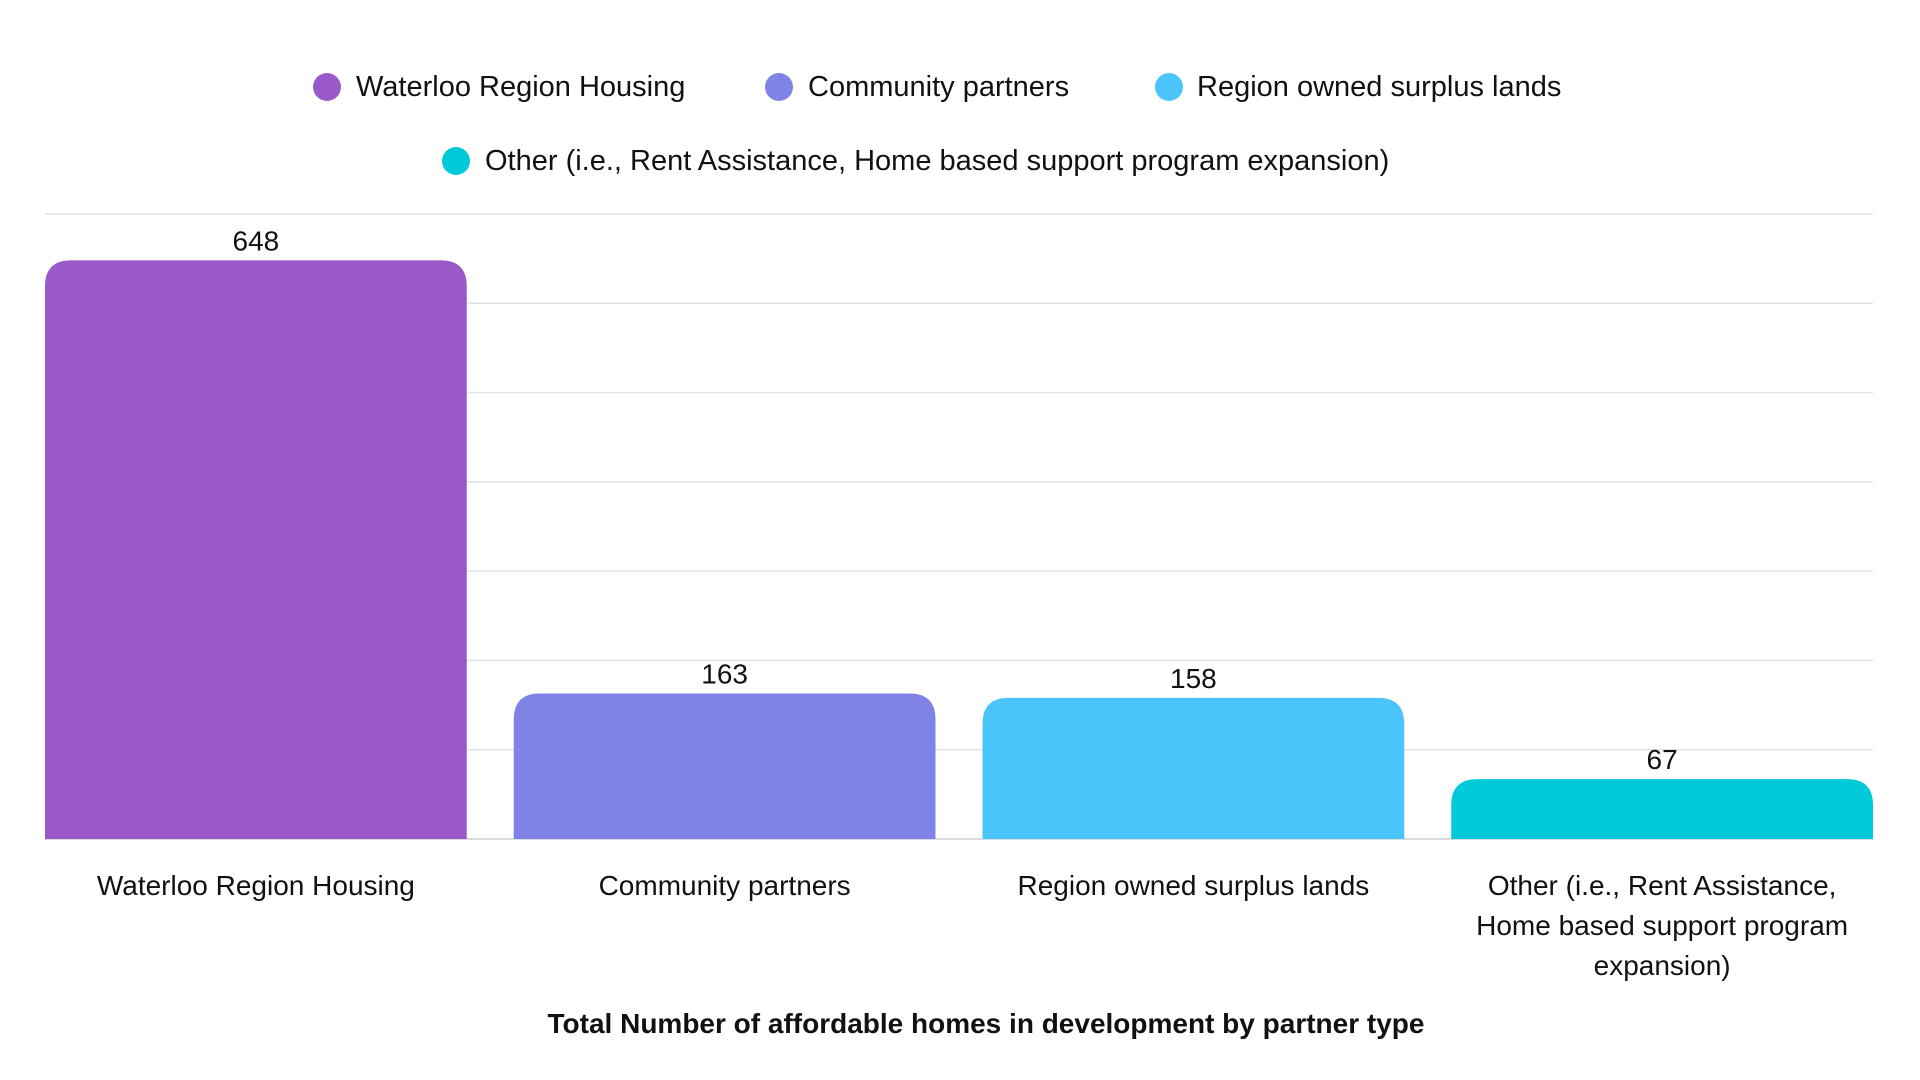 The height and width of the screenshot is (1080, 1920). What do you see at coordinates (1662, 759) in the screenshot?
I see `value-label: 67` at bounding box center [1662, 759].